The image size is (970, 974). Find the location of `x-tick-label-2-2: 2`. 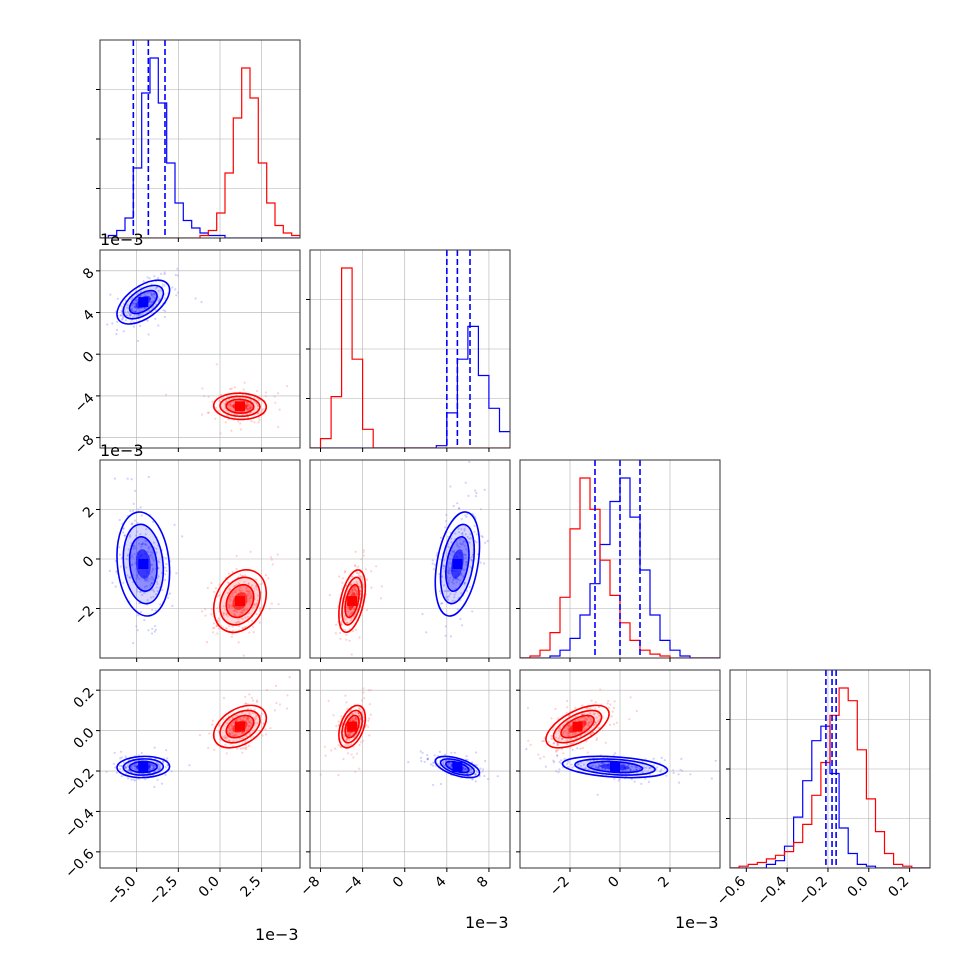

x-tick-label-2-2: 2 is located at coordinates (664, 883).